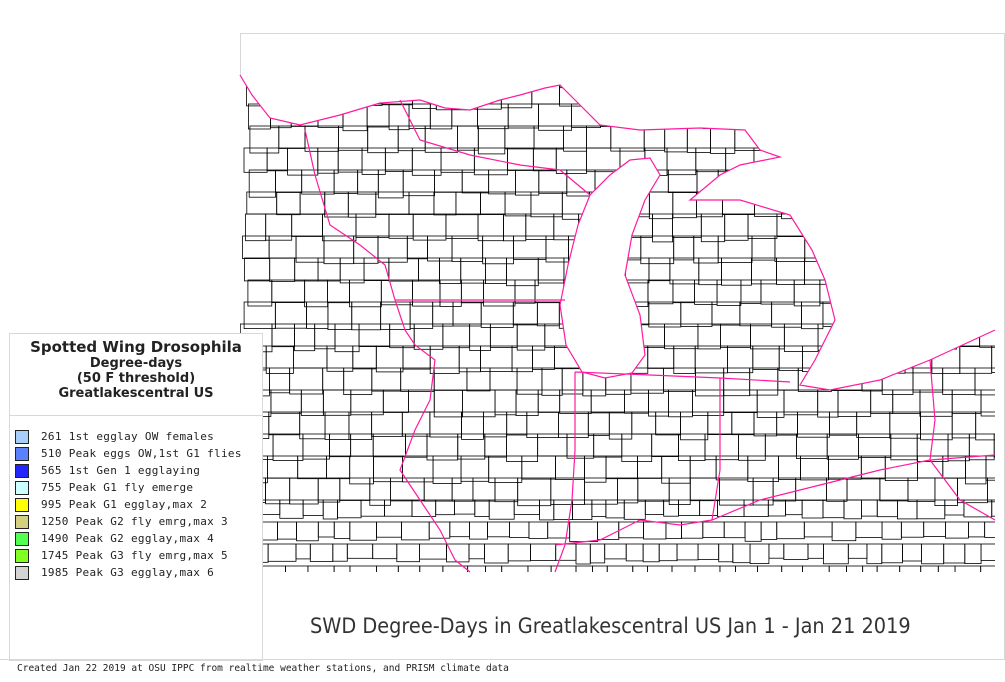 This screenshot has width=1005, height=682. What do you see at coordinates (495, 147) in the screenshot?
I see `border-wi-mi` at bounding box center [495, 147].